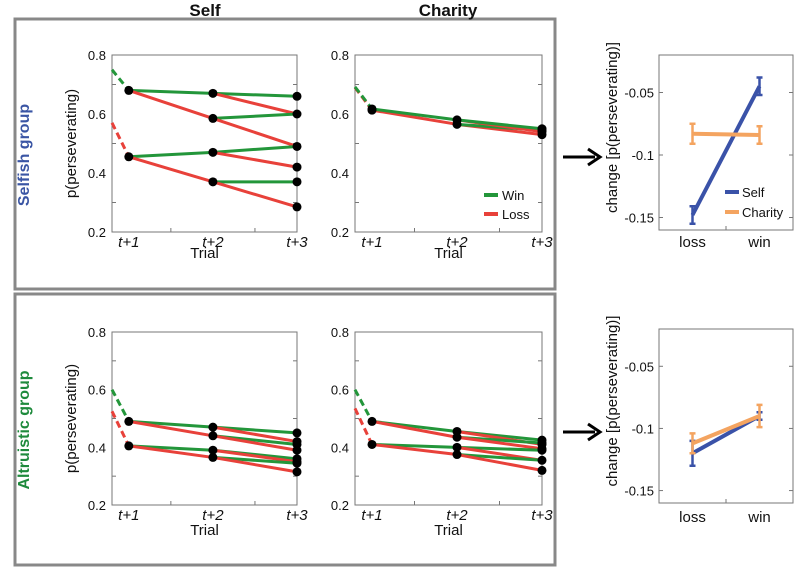 The image size is (800, 569). I want to click on y-axis-label: p(perseverating), so click(71, 418).